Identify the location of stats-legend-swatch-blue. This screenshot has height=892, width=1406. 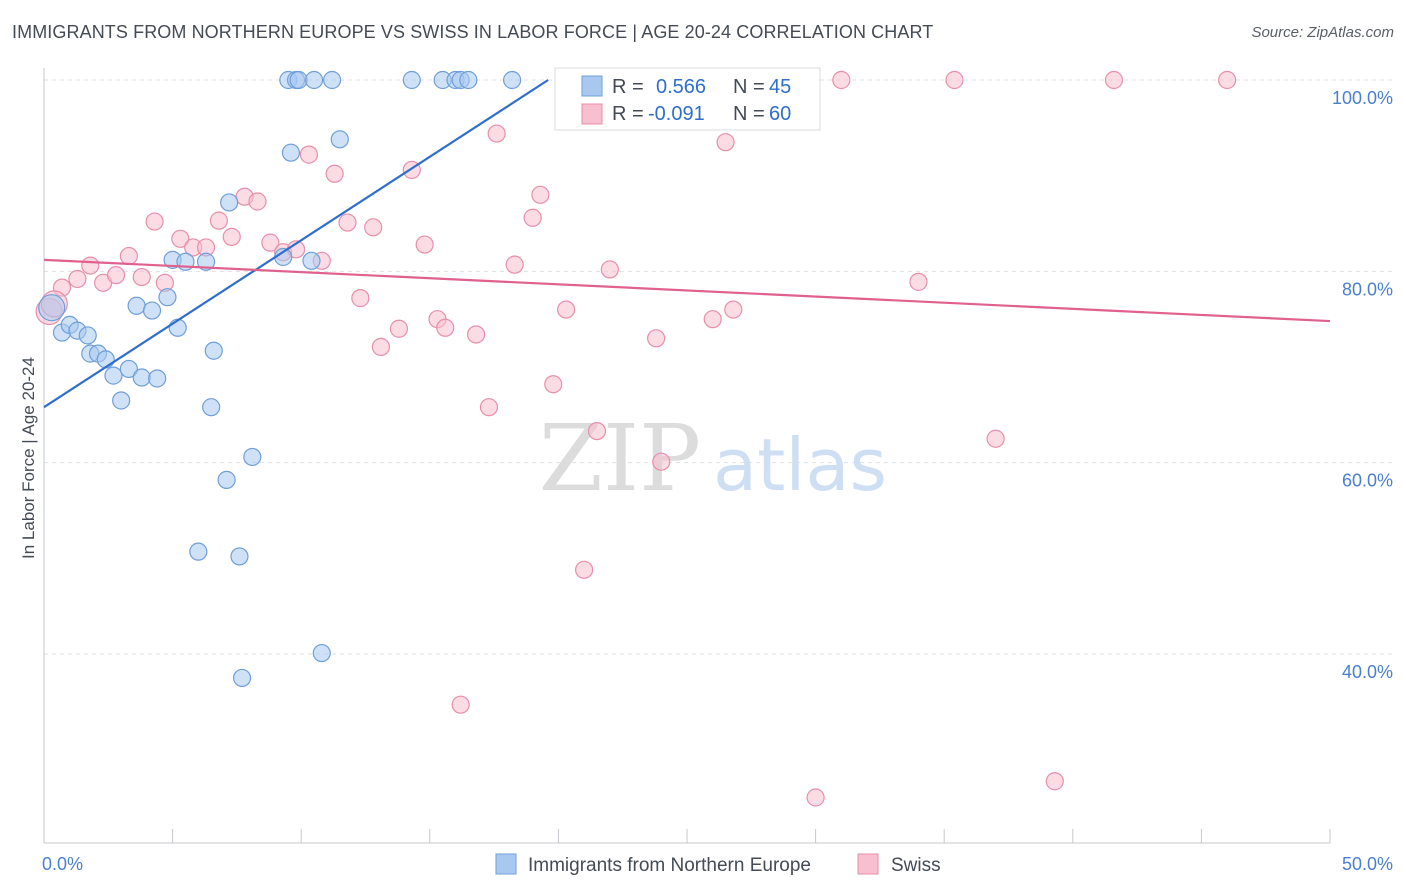
(592, 86).